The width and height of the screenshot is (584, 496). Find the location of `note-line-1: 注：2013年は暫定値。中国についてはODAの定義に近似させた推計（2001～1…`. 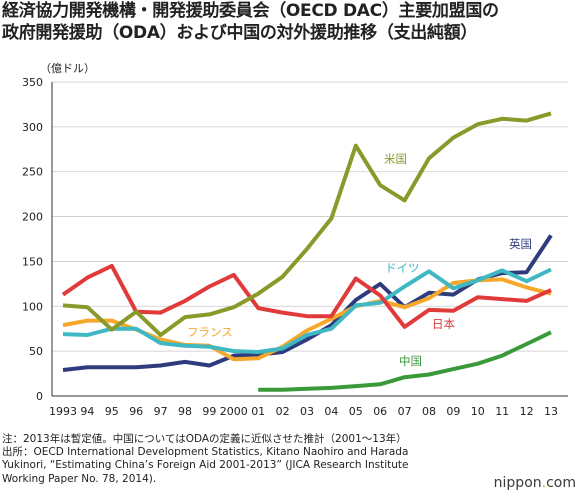

note-line-1: 注：2013年は暫定値。中国についてはODAの定義に近似させた推計（2001～1… is located at coordinates (204, 439).